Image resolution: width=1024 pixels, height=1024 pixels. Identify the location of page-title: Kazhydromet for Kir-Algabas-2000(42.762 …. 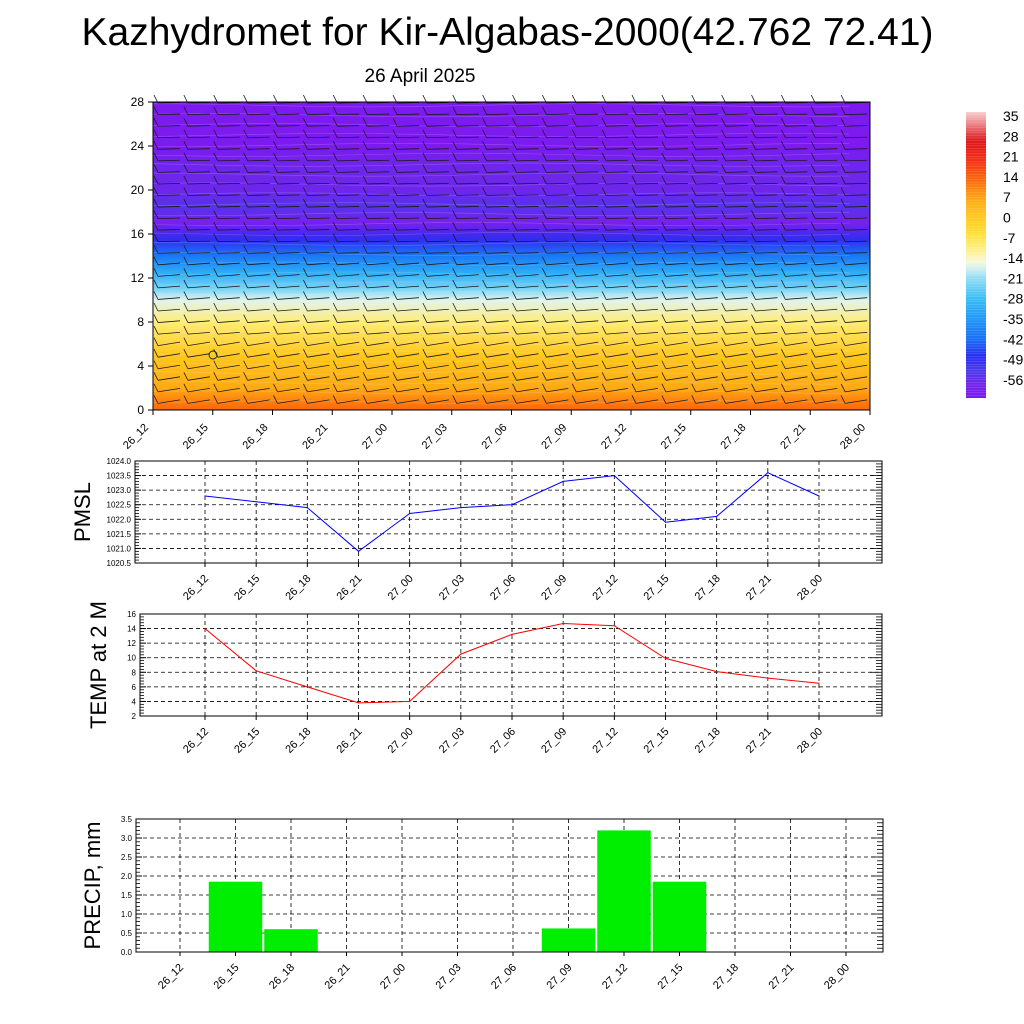
(507, 32).